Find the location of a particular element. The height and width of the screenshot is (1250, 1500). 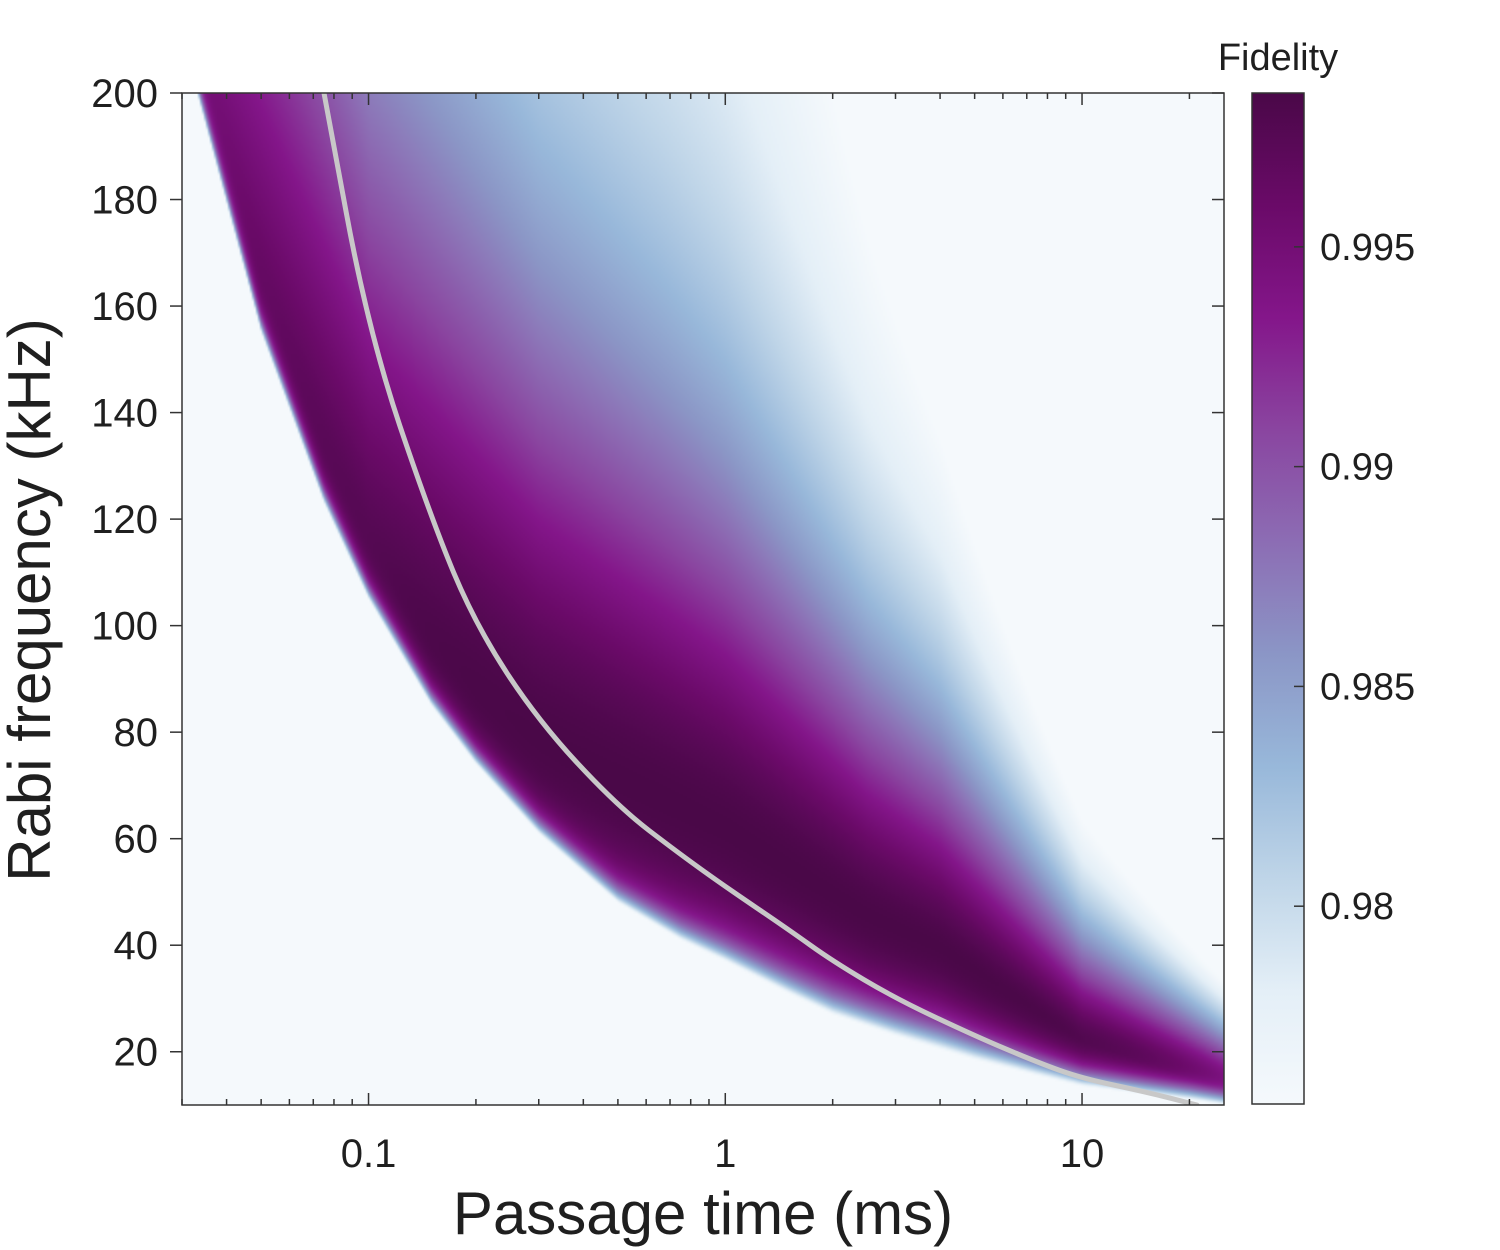

colorbar-tick-label: 0.98 is located at coordinates (1357, 907).